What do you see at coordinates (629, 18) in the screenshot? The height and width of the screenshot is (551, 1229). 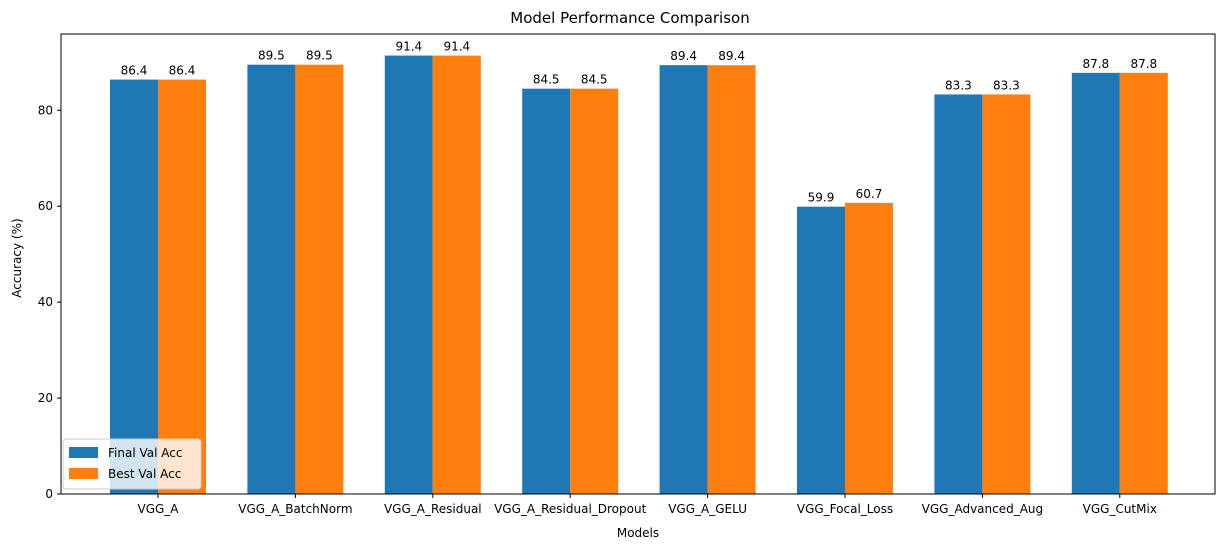 I see `chart-title: Model Performance Comparison` at bounding box center [629, 18].